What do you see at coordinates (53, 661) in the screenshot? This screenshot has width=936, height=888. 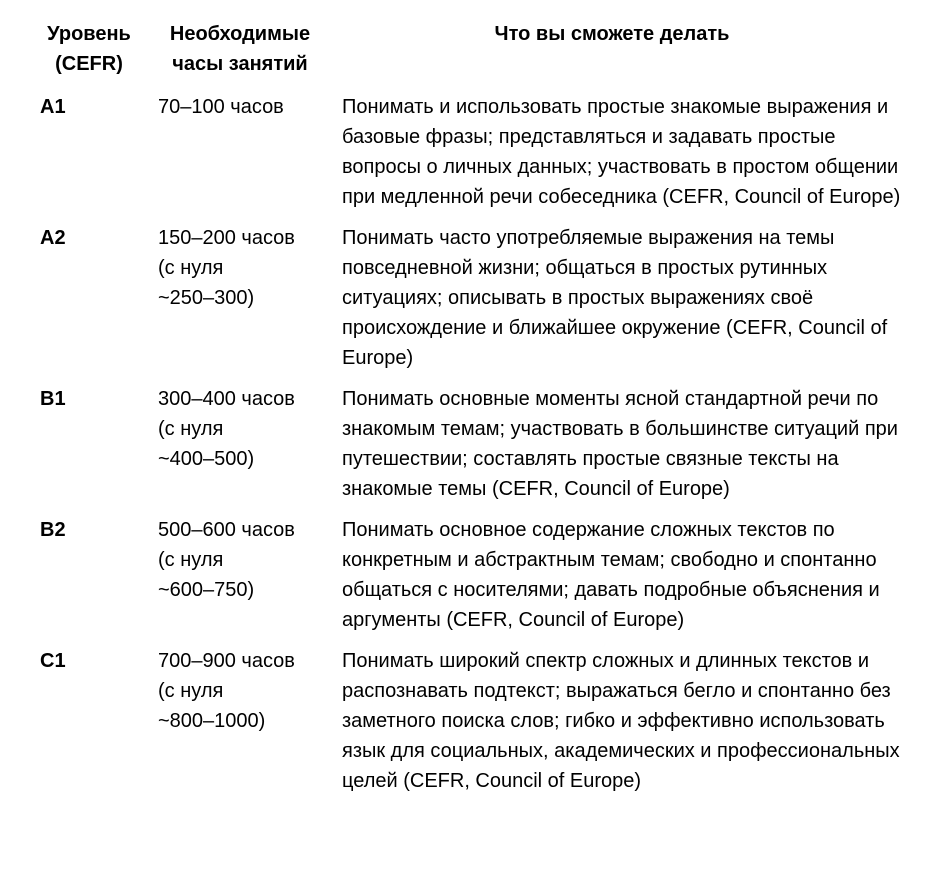 I see `level-label: C1` at bounding box center [53, 661].